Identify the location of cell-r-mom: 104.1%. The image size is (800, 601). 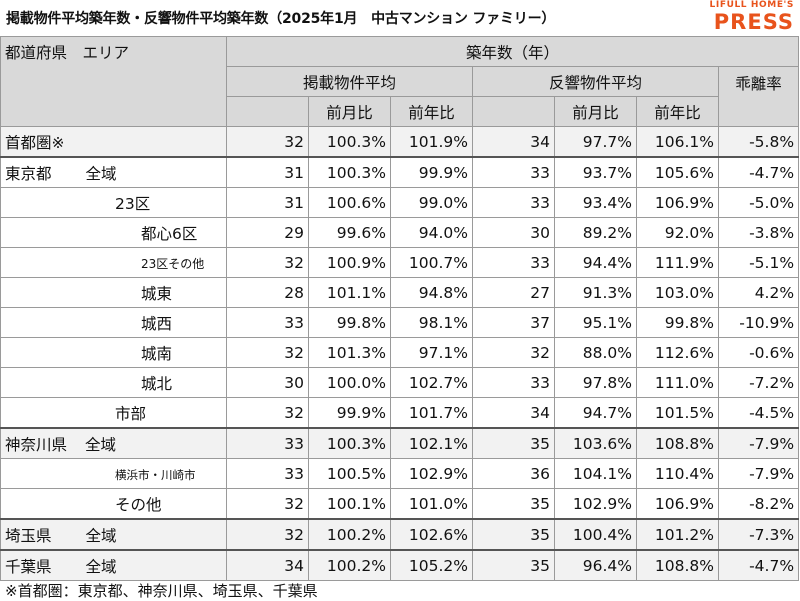
(595, 473).